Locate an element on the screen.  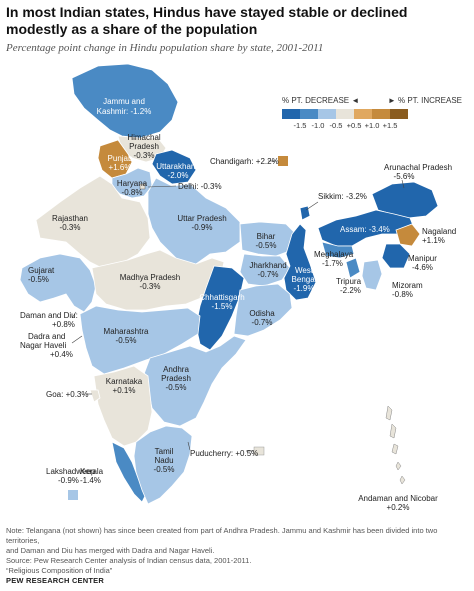
label-karnataka-name: Karnataka is located at coordinates (124, 381).